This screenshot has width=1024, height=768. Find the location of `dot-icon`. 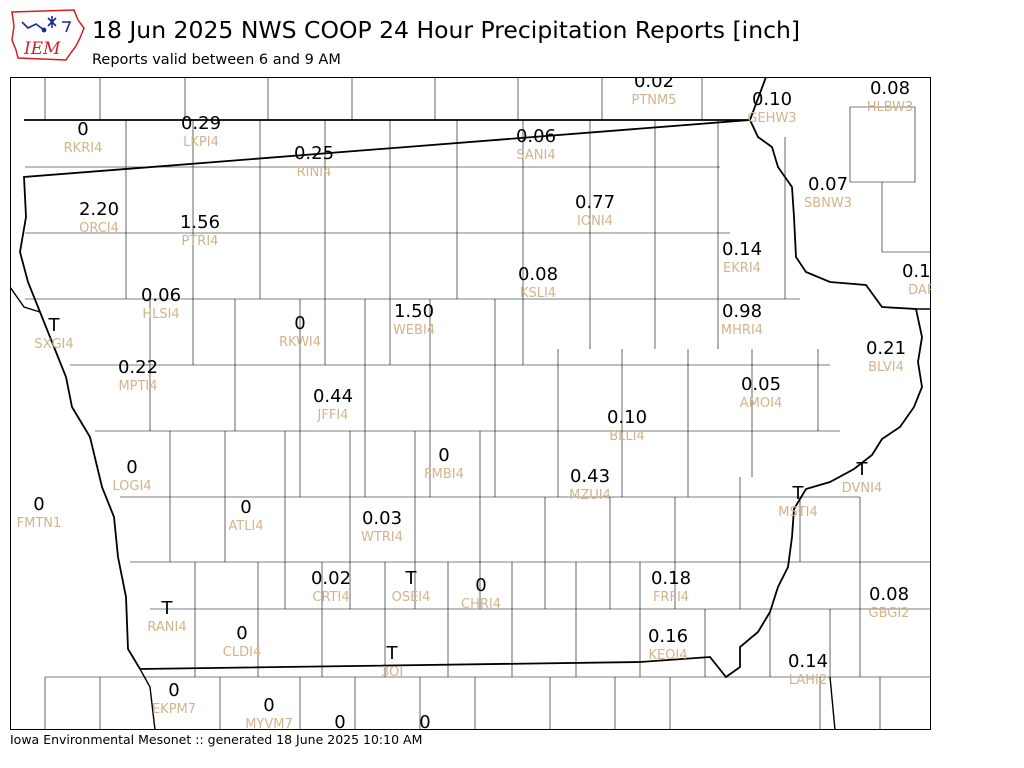

dot-icon is located at coordinates (44, 30).